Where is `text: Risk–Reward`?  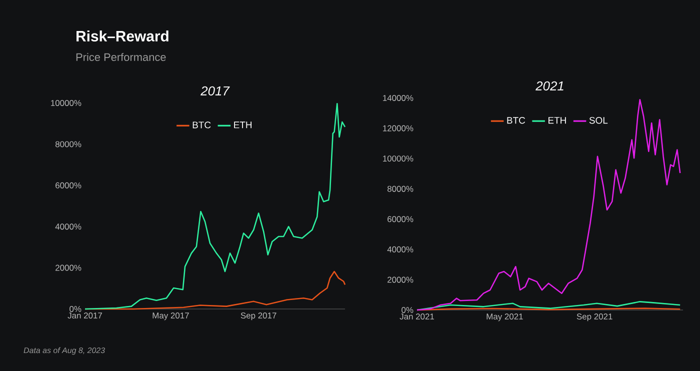 text: Risk–Reward is located at coordinates (122, 36).